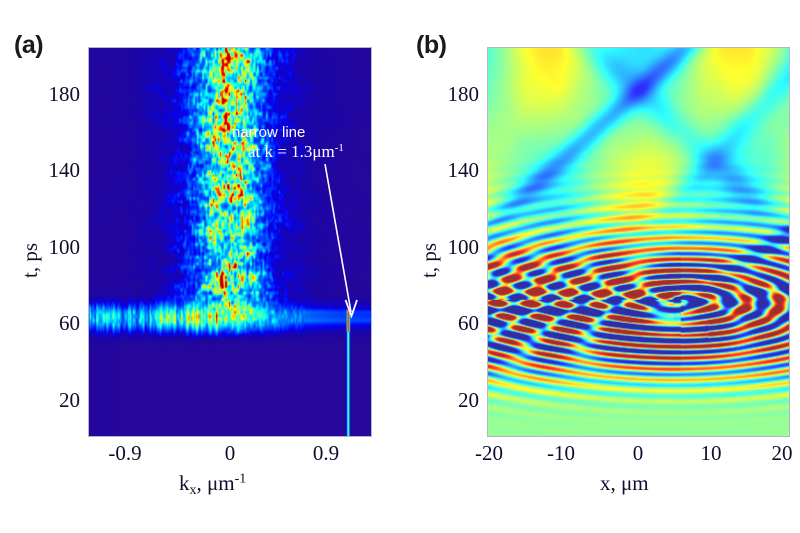 The width and height of the screenshot is (800, 533). Describe the element at coordinates (468, 323) in the screenshot. I see `panel-b-ytick-60: 60` at that location.